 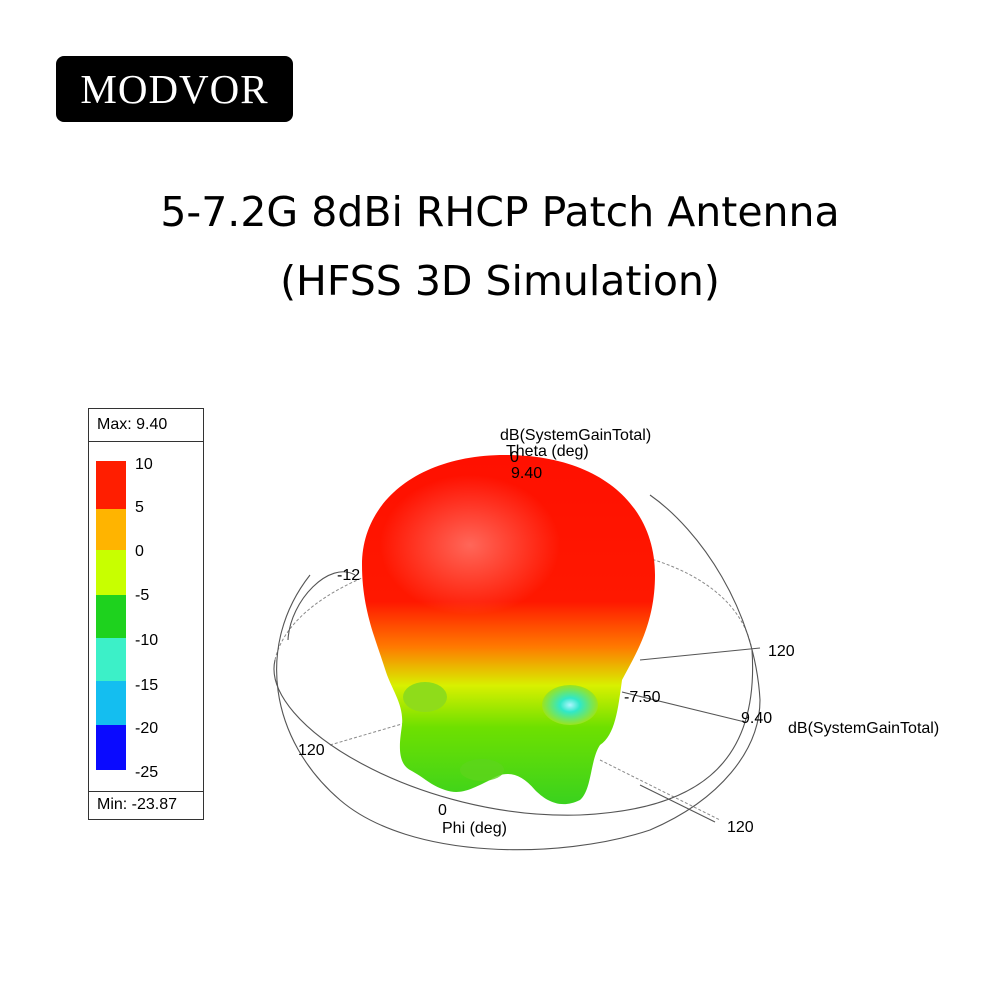 What do you see at coordinates (781, 651) in the screenshot?
I see `tick-120-right-upper: 120` at bounding box center [781, 651].